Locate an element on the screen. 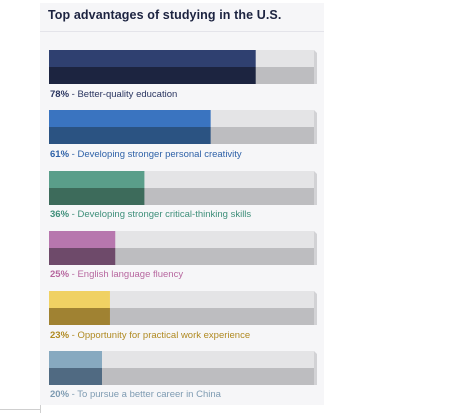  bar-category: - English language fluency is located at coordinates (126, 274).